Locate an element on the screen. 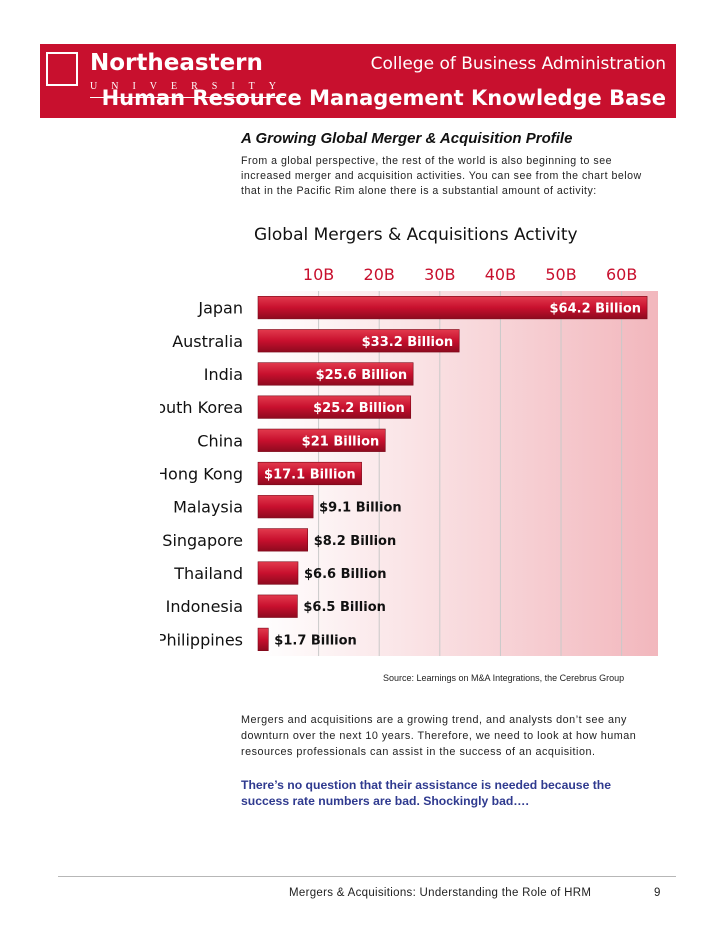 The width and height of the screenshot is (728, 942). category-label: Australia is located at coordinates (207, 341).